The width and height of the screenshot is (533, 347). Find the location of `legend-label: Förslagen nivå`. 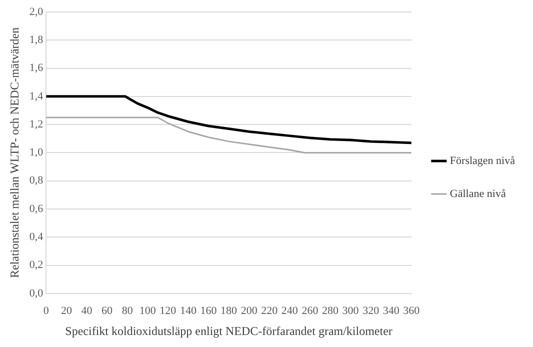

legend-label: Förslagen nivå is located at coordinates (483, 160).